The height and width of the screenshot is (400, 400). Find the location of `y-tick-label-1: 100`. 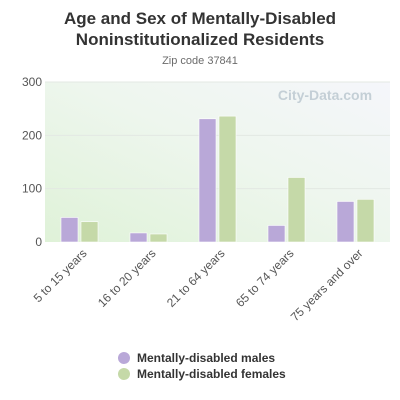

y-tick-label-1: 100 is located at coordinates (32, 189).